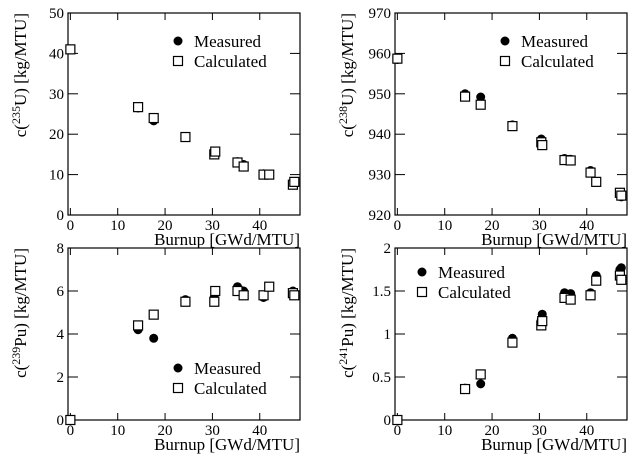  Describe the element at coordinates (388, 335) in the screenshot. I see `y-tick-label: 1` at that location.